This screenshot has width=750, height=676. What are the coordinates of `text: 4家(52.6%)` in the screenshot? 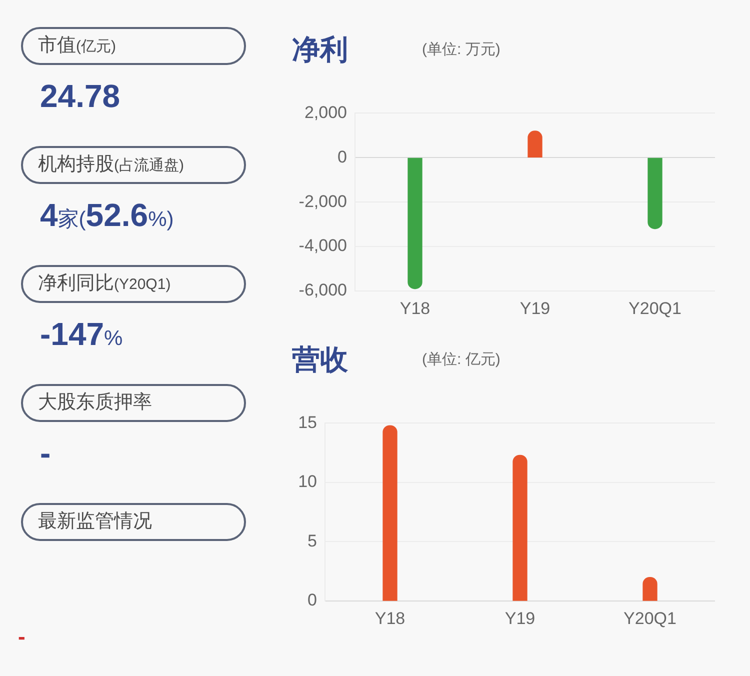 It's located at (107, 215).